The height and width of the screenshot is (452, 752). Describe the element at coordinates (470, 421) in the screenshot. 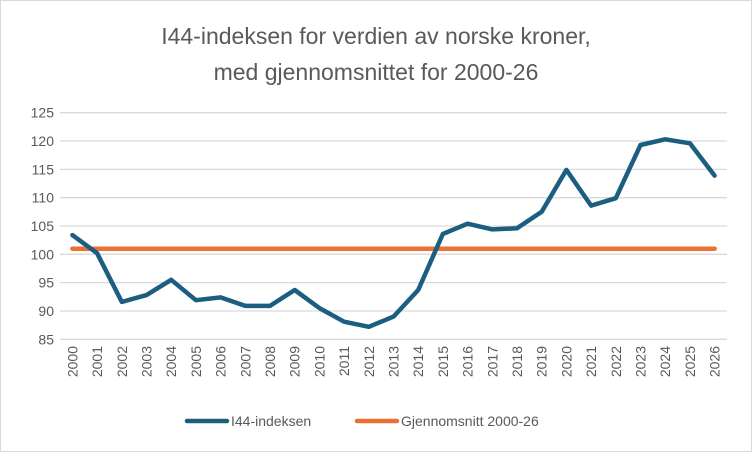

I see `legend-label: Gjennomsnitt 2000-26` at that location.